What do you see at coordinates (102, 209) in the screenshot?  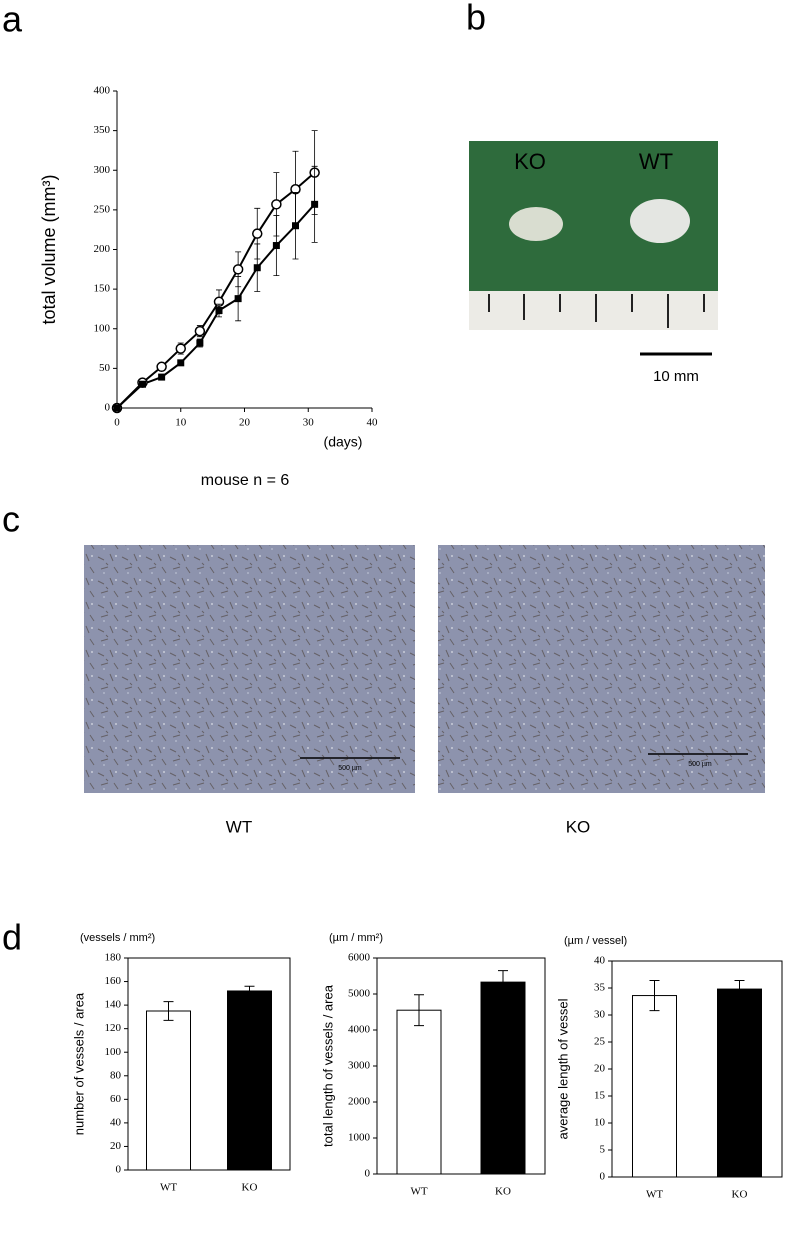 I see `y-tick-label: 250` at bounding box center [102, 209].